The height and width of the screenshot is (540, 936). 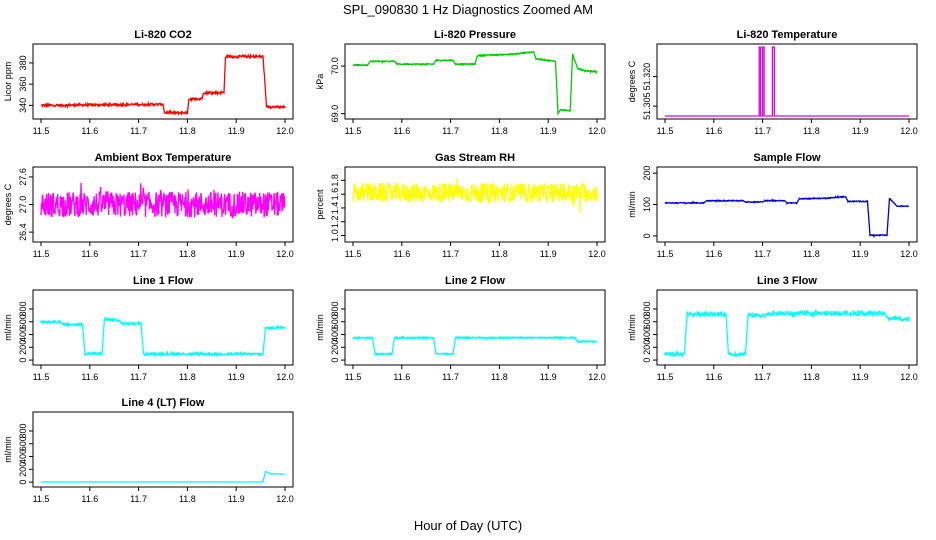 What do you see at coordinates (335, 221) in the screenshot?
I see `y-tick-label: 1.2` at bounding box center [335, 221].